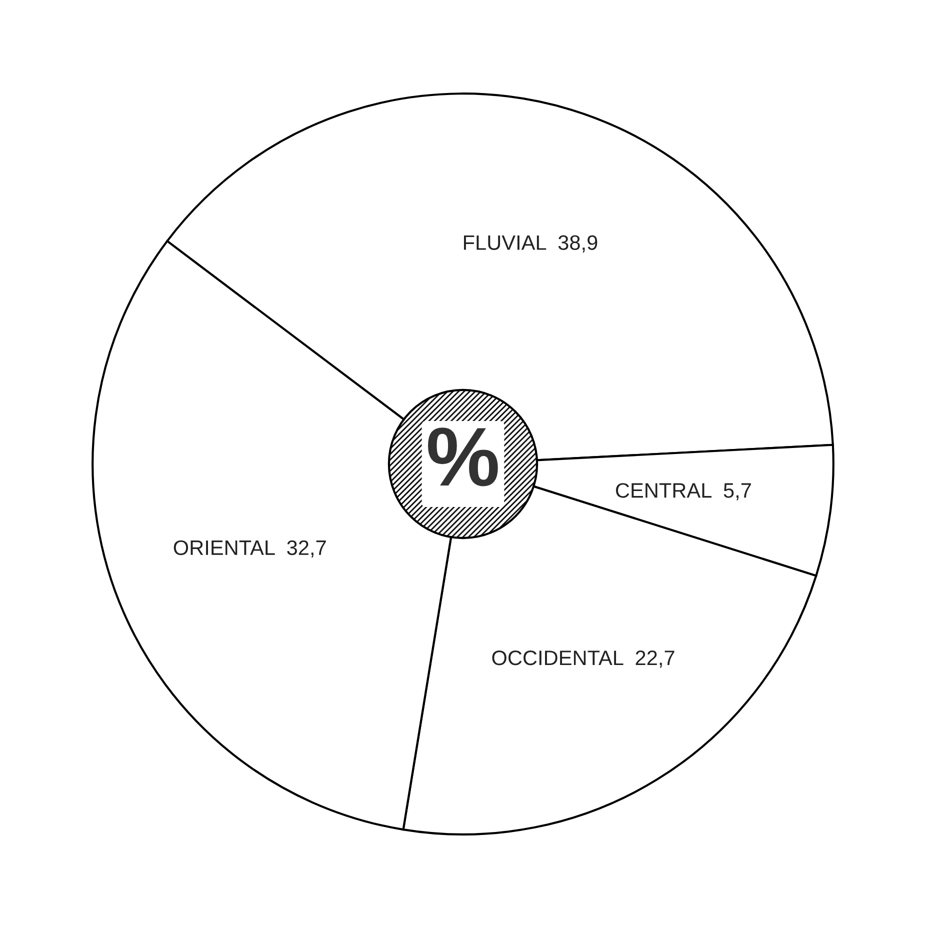 This screenshot has height=928, width=926. Describe the element at coordinates (583, 659) in the screenshot. I see `slice-label: OCCIDENTAL 22,7` at that location.